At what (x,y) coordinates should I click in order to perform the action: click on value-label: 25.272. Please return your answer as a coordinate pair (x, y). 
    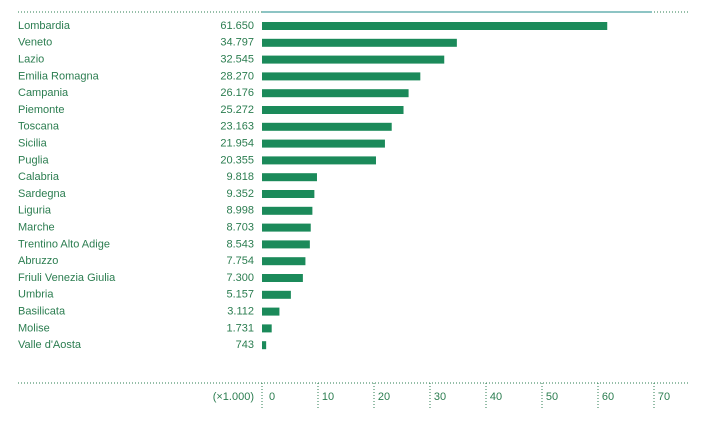
    Looking at the image, I should click on (237, 110).